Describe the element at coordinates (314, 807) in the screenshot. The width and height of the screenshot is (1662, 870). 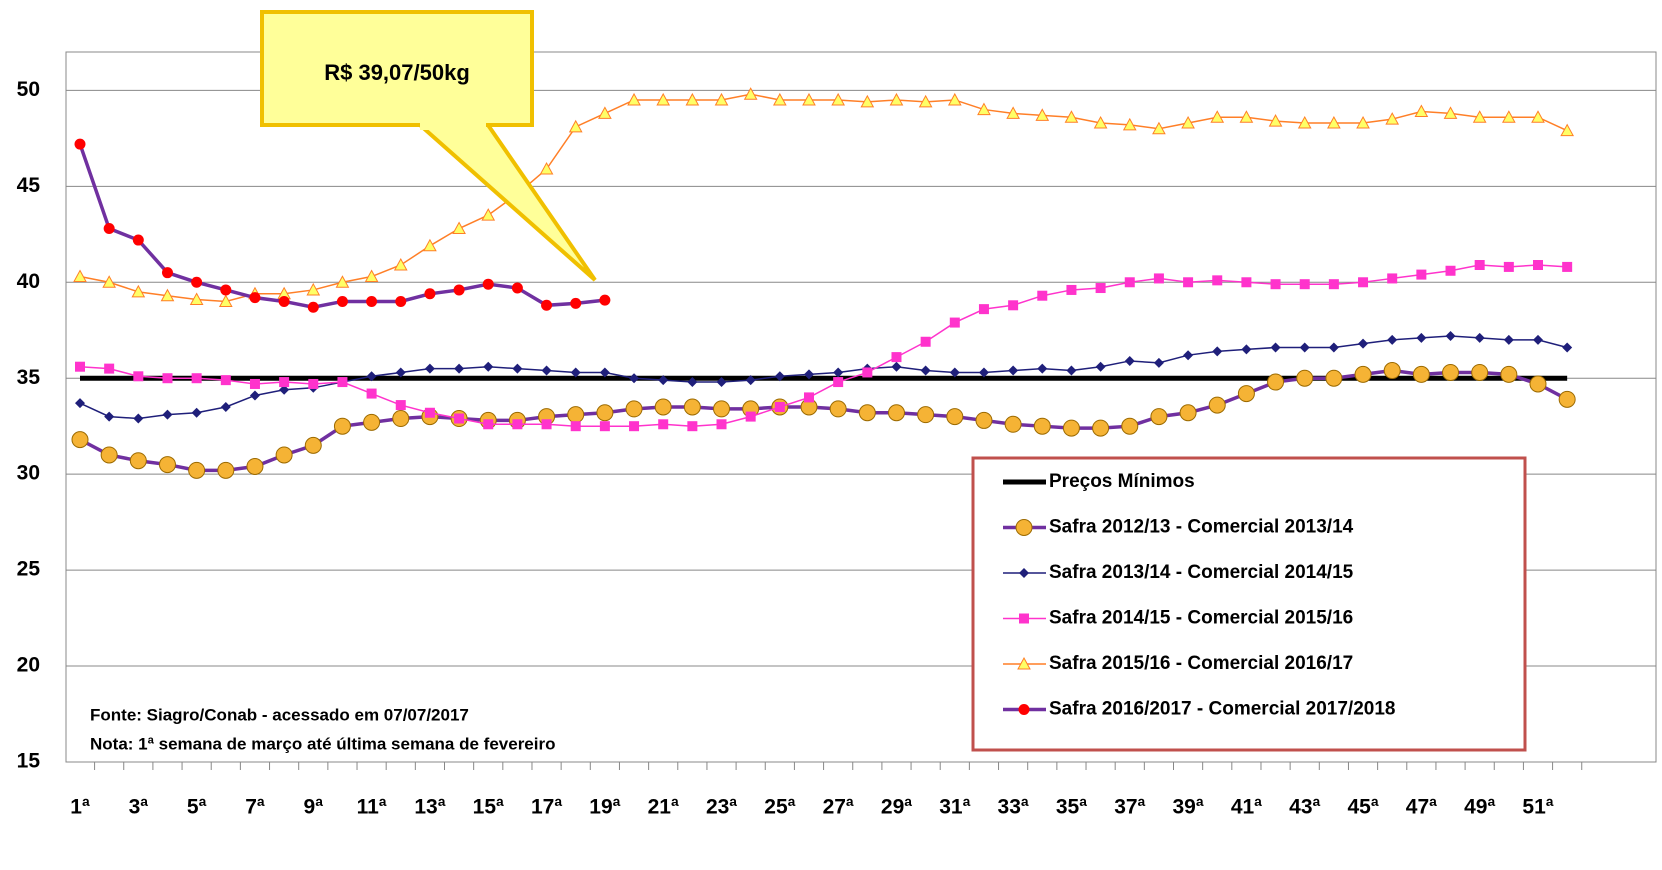
I see `x-tick-label: 9ª` at that location.